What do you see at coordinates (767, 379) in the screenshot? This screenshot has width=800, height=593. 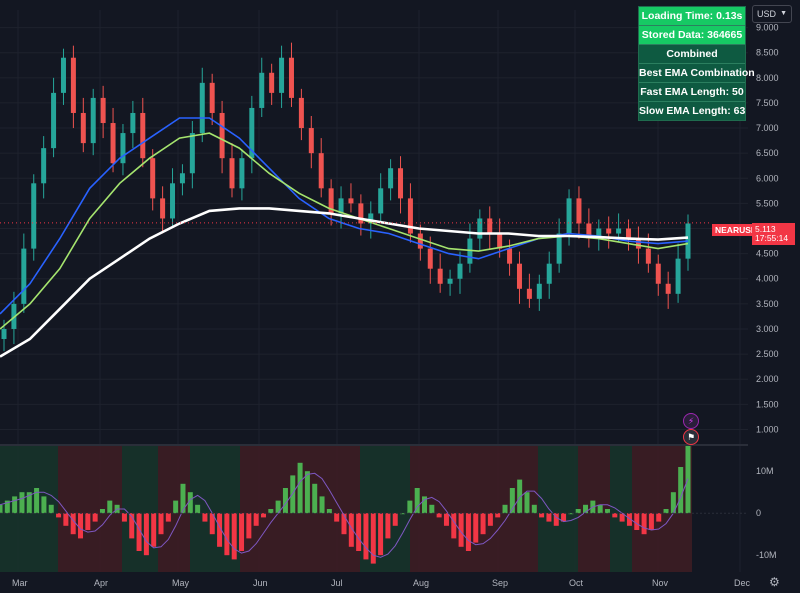 I see `y-tick-label: 2.000` at bounding box center [767, 379].